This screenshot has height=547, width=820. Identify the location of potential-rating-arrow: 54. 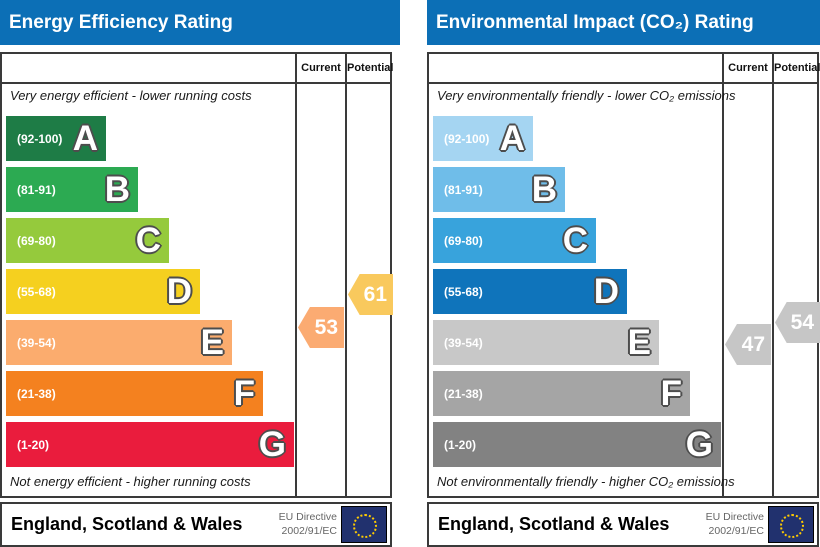
(797, 322).